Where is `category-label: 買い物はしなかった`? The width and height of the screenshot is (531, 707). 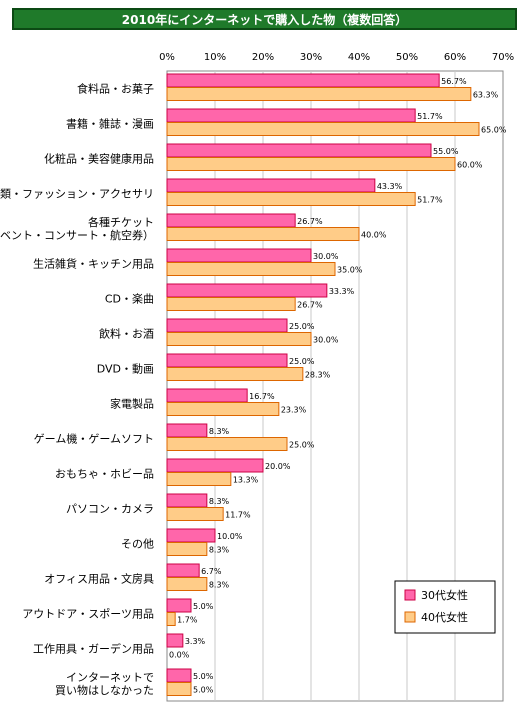 category-label: 買い物はしなかった is located at coordinates (104, 690).